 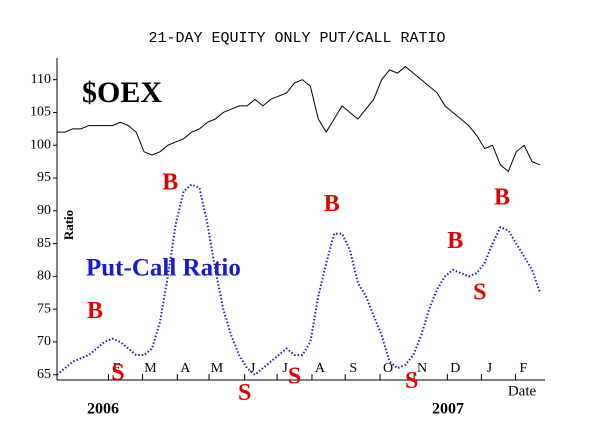 What do you see at coordinates (44, 341) in the screenshot?
I see `y-tick-label: 70` at bounding box center [44, 341].